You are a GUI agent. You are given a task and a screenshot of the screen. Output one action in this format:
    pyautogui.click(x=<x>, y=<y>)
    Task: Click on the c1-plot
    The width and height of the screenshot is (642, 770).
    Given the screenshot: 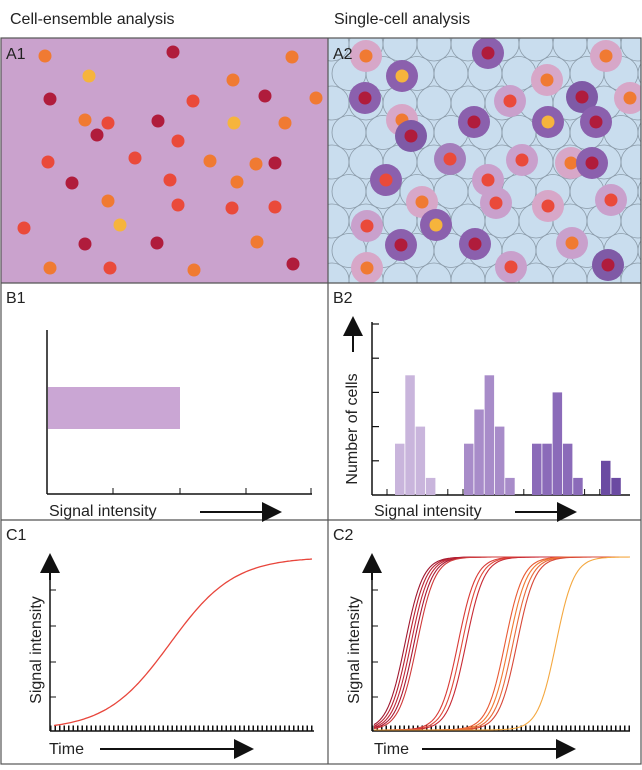 What is the action you would take?
    pyautogui.click(x=177, y=656)
    